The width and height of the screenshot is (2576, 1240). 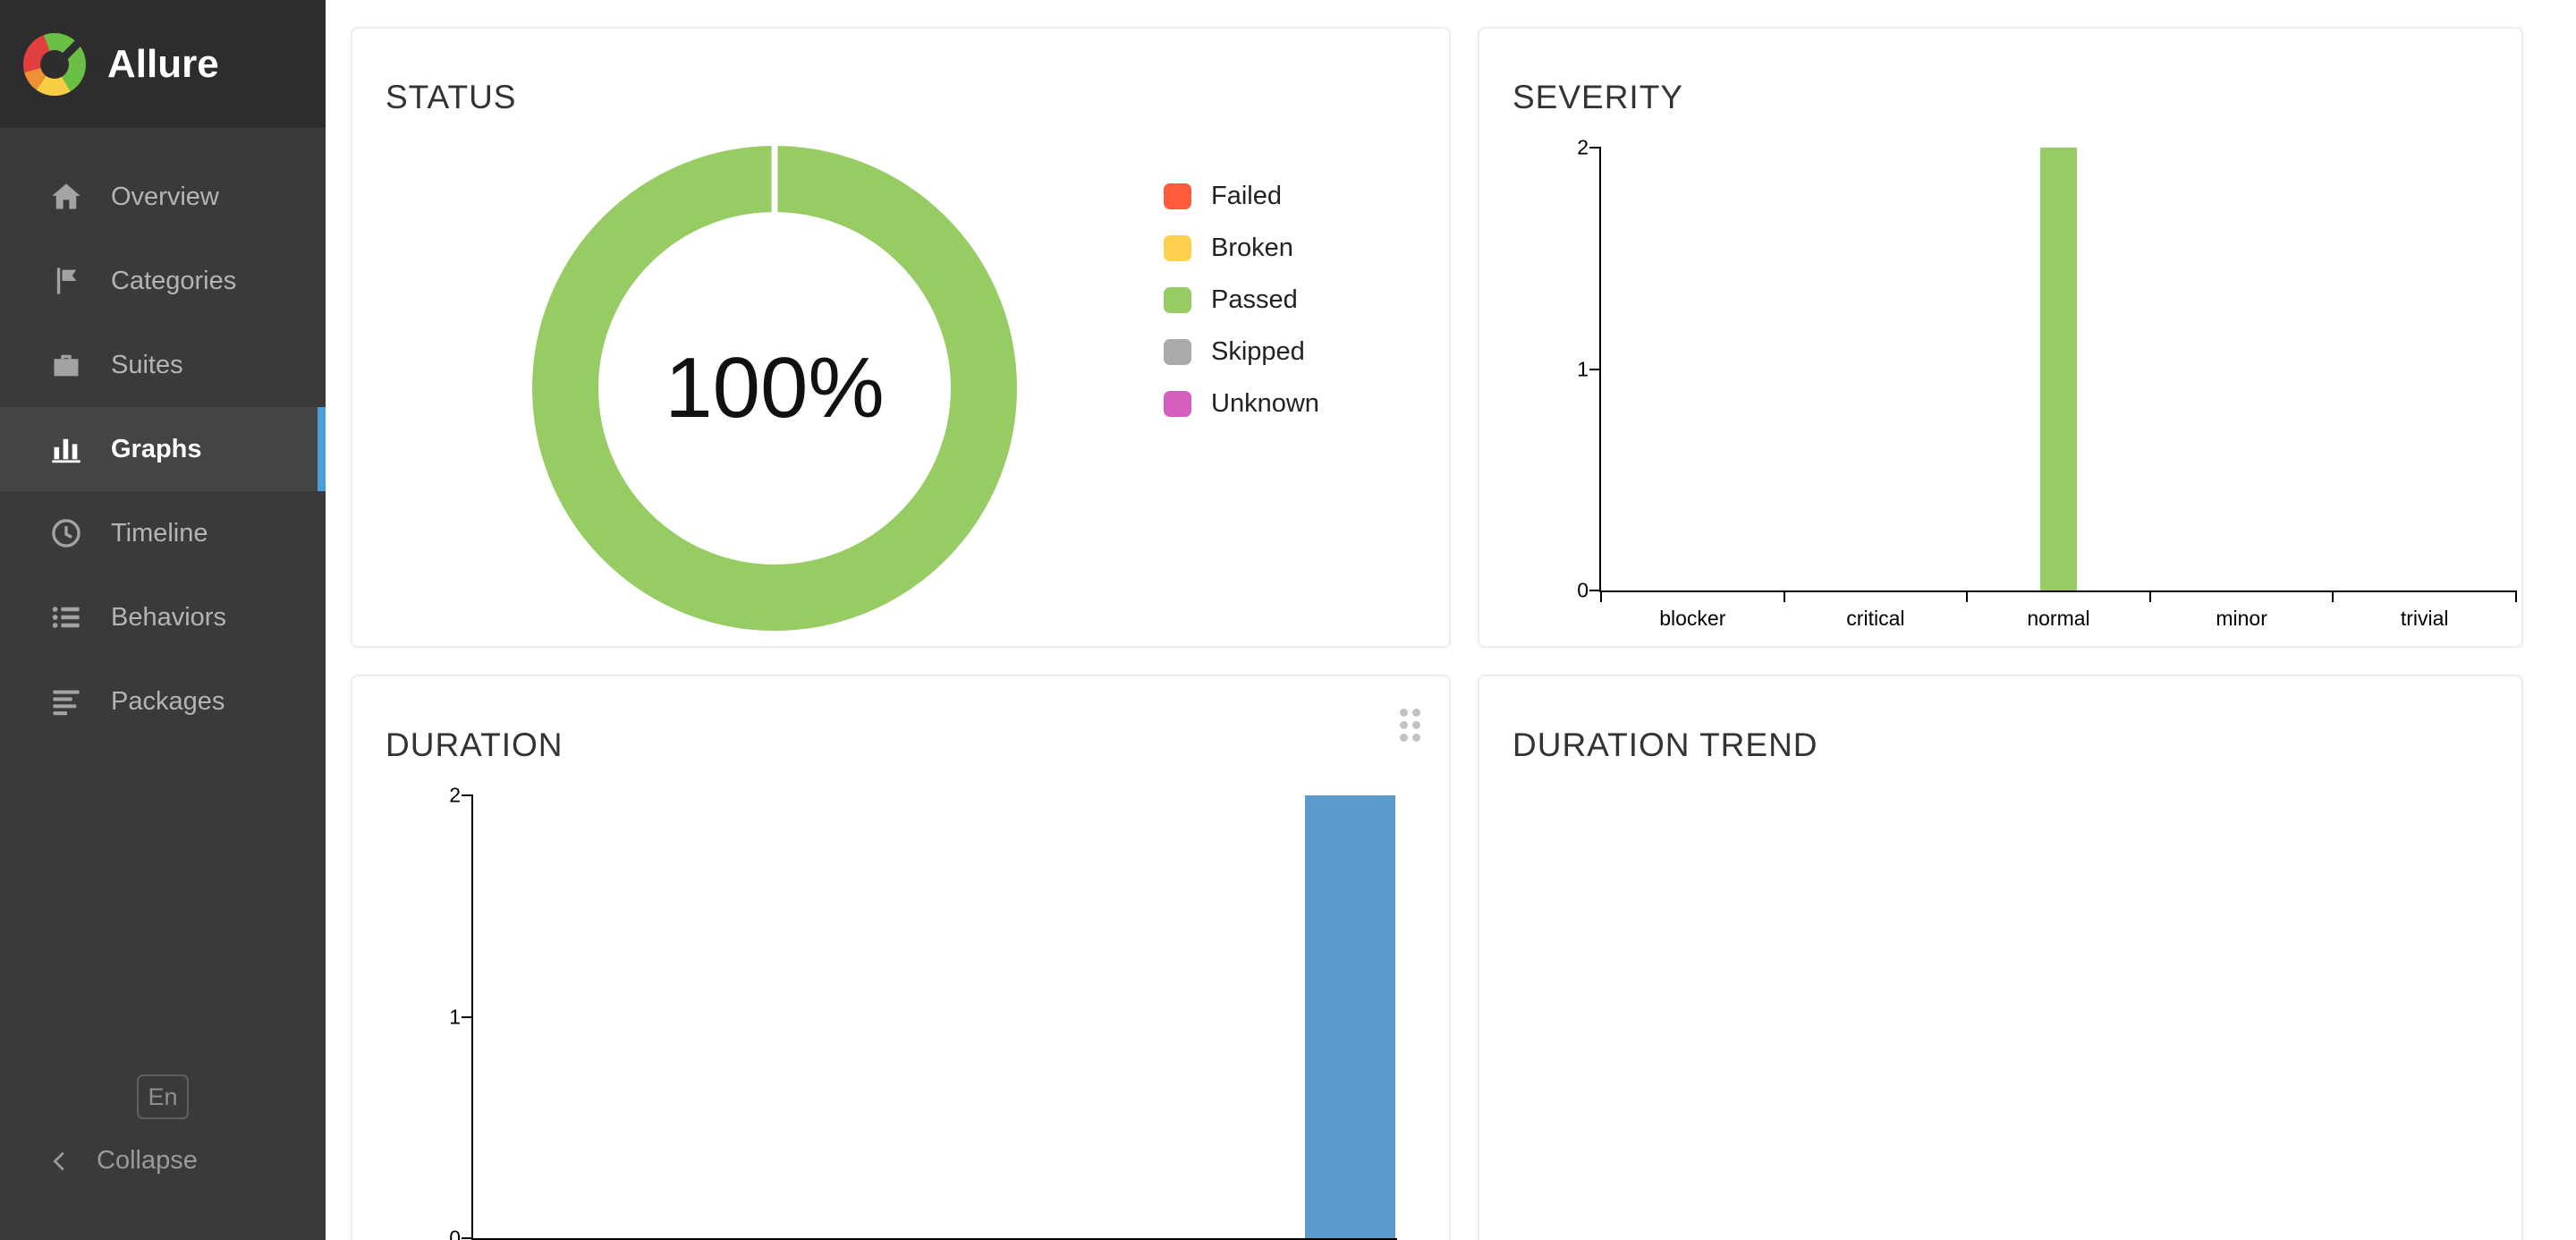 I want to click on sidebar-item-label: Behaviors, so click(x=168, y=617).